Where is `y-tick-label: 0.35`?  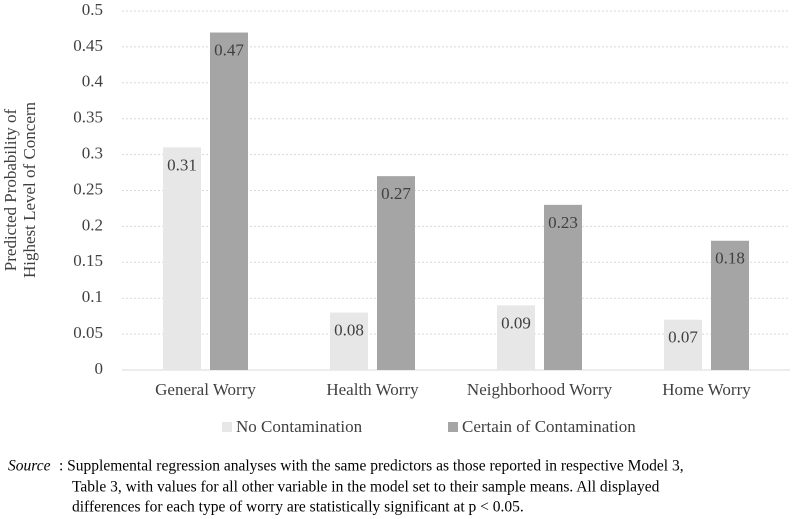 y-tick-label: 0.35 is located at coordinates (88, 117).